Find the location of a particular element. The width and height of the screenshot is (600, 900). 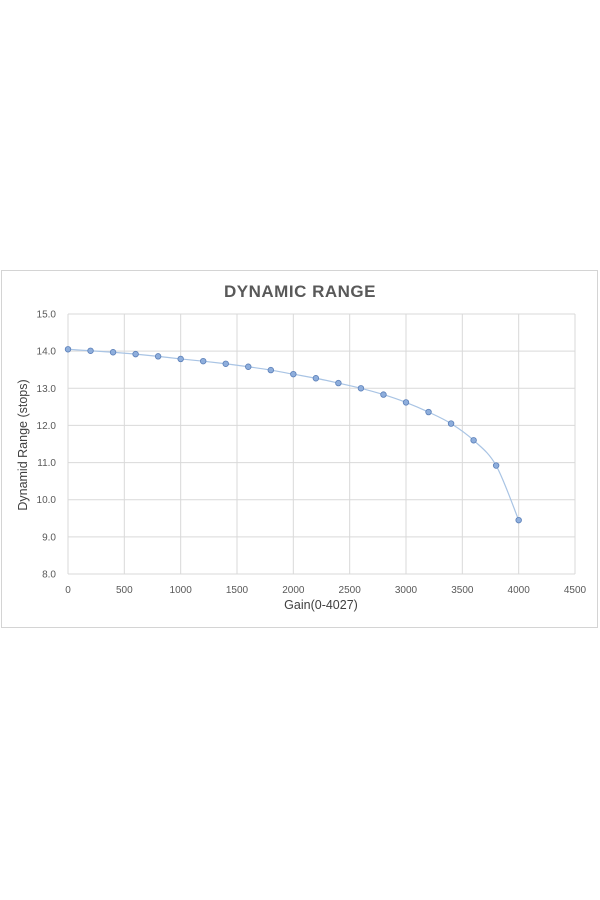

x-tick-label: 2000 is located at coordinates (293, 590).